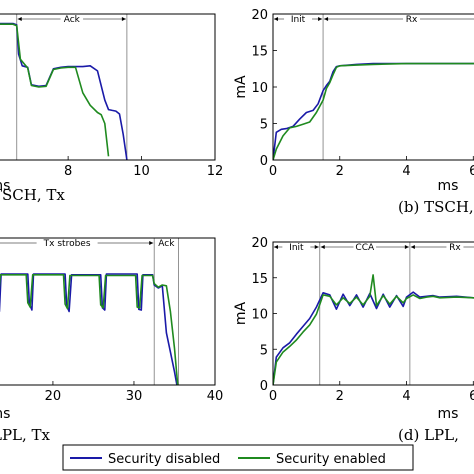  I want to click on x-tick-label: 12, so click(215, 171).